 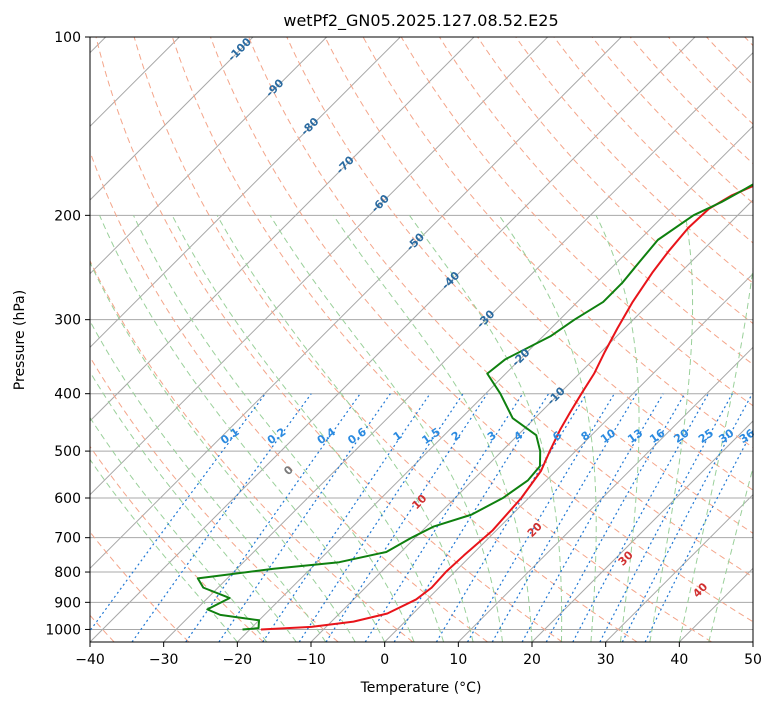 I want to click on x-tick-label: −40, so click(x=90, y=660).